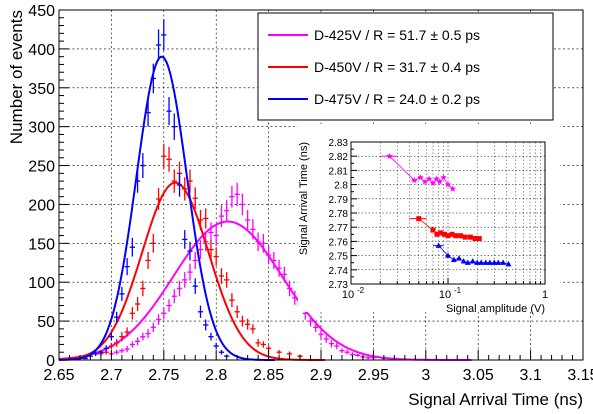 Image resolution: width=593 pixels, height=414 pixels. I want to click on x-tick-label: 3.15, so click(580, 375).